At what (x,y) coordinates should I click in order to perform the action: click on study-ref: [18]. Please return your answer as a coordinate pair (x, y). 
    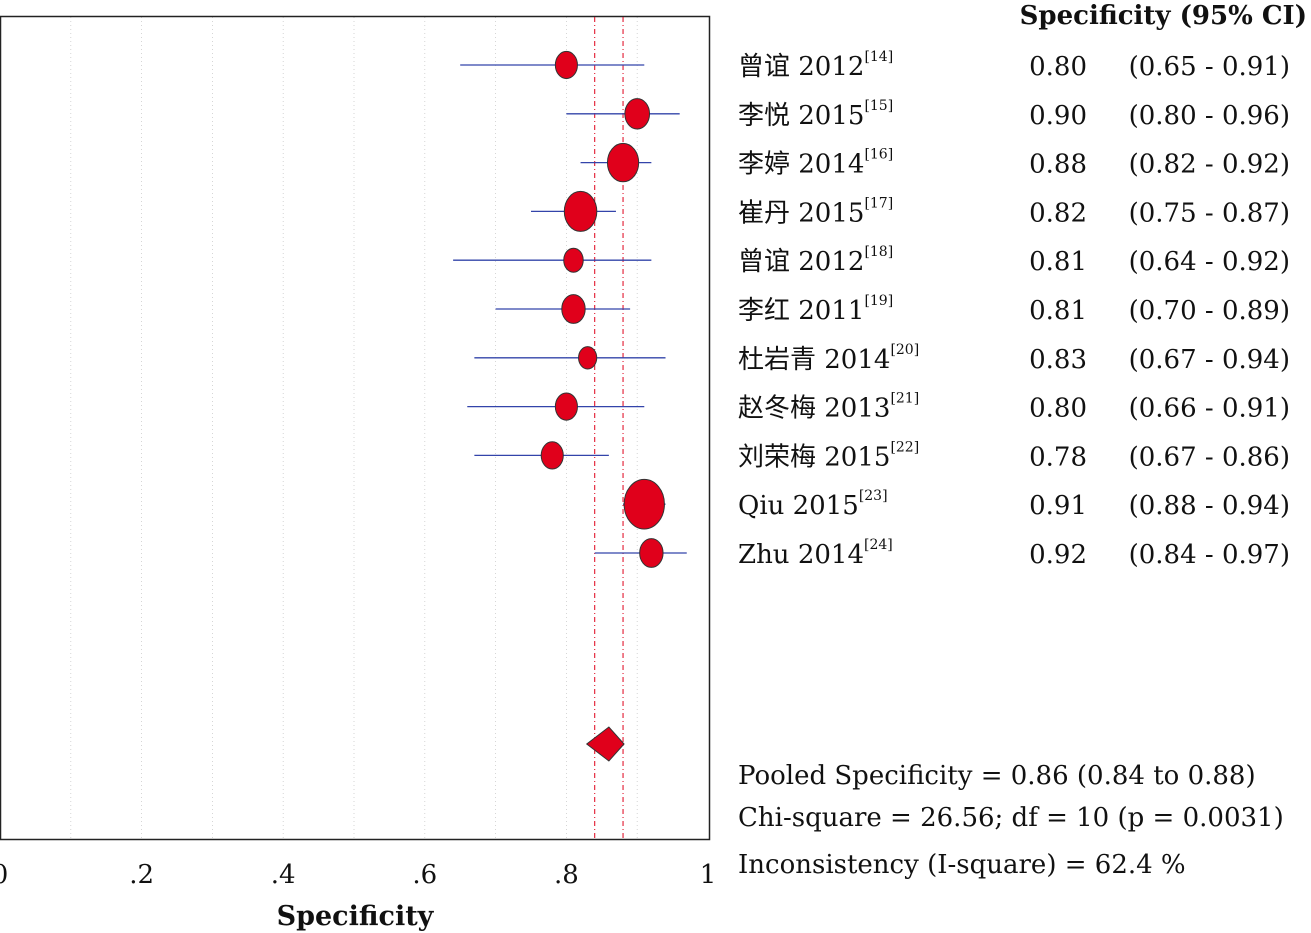
    Looking at the image, I should click on (878, 252).